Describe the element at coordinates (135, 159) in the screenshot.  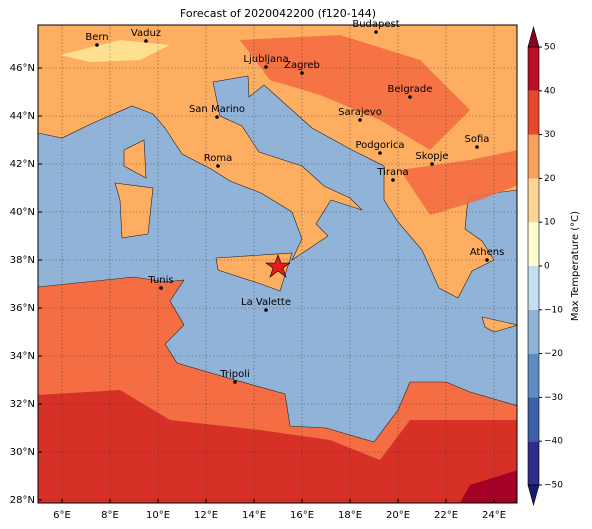
I see `corsica` at that location.